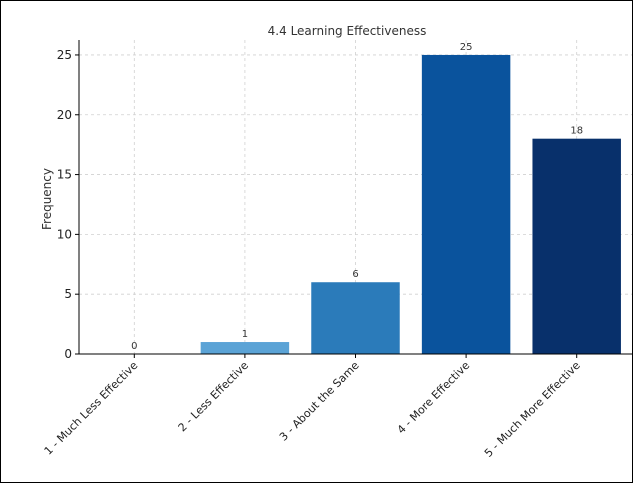  What do you see at coordinates (64, 55) in the screenshot?
I see `y-tick-label: 25` at bounding box center [64, 55].